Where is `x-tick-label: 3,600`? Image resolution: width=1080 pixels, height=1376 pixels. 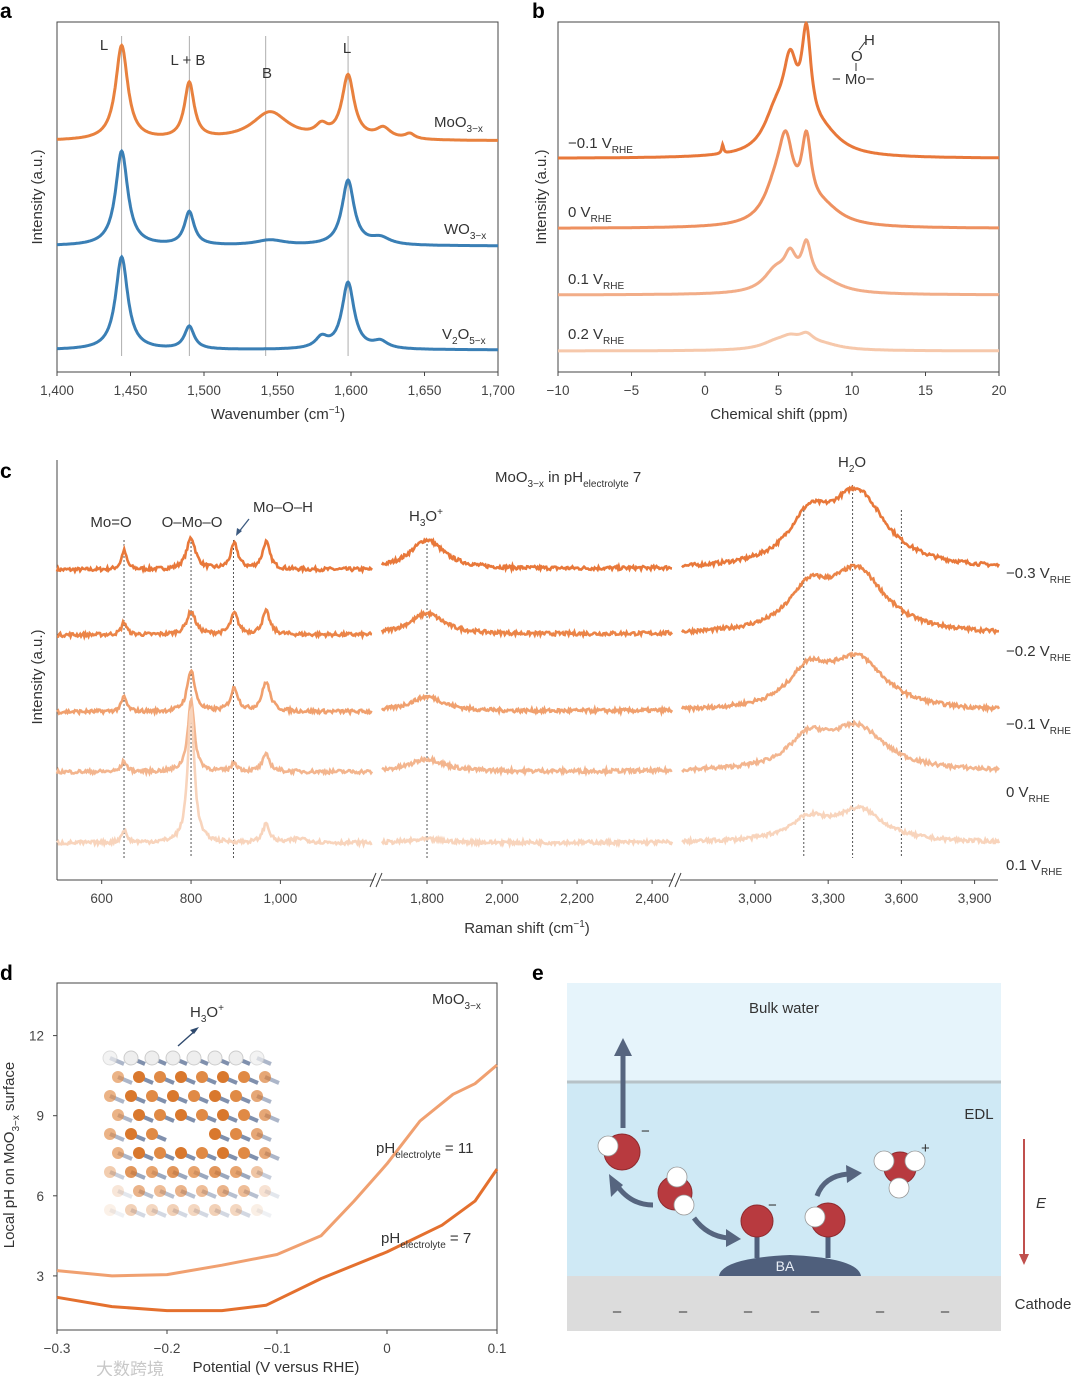 x-tick-label: 3,600 is located at coordinates (901, 898).